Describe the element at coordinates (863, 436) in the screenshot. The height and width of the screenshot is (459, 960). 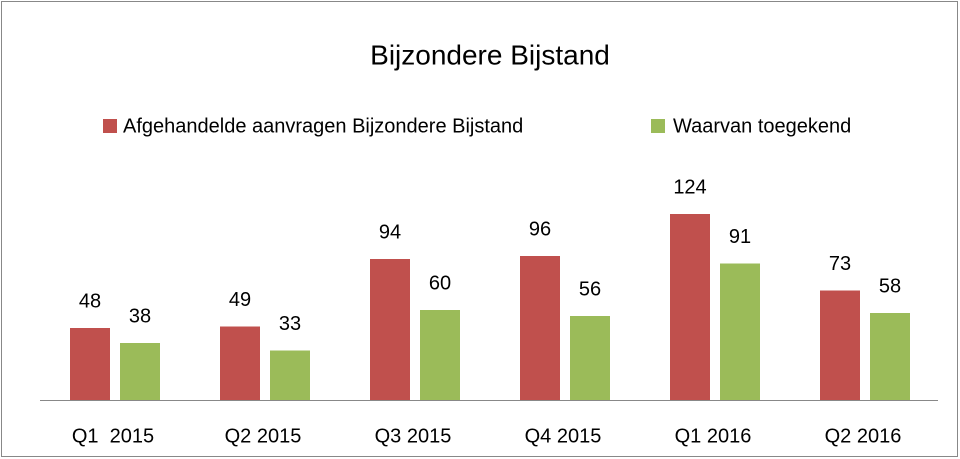
I see `x-tick-label: Q2 2016` at that location.